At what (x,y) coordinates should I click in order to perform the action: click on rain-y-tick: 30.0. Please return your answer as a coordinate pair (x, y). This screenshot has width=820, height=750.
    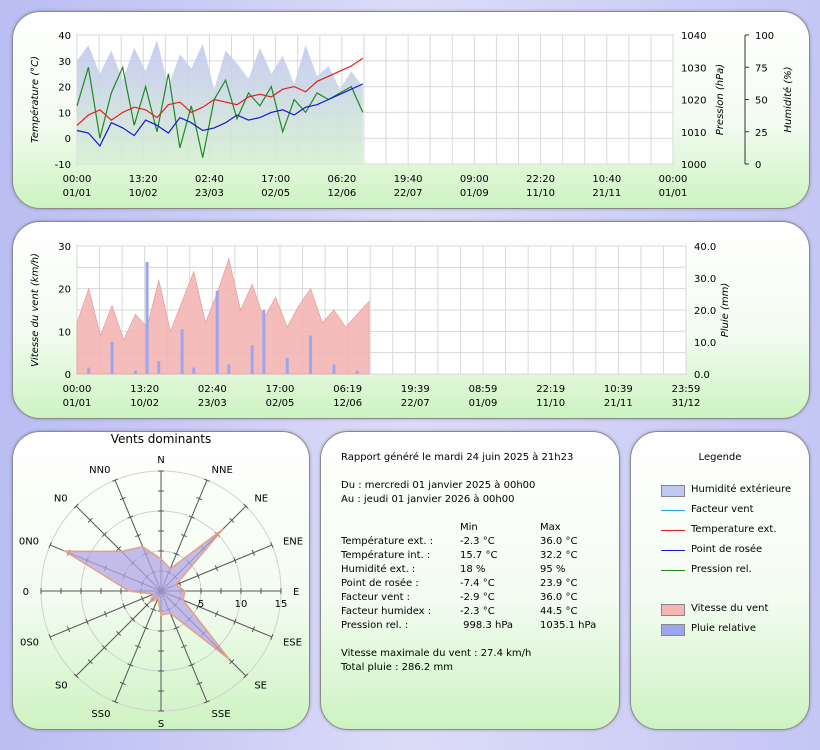
    Looking at the image, I should click on (705, 279).